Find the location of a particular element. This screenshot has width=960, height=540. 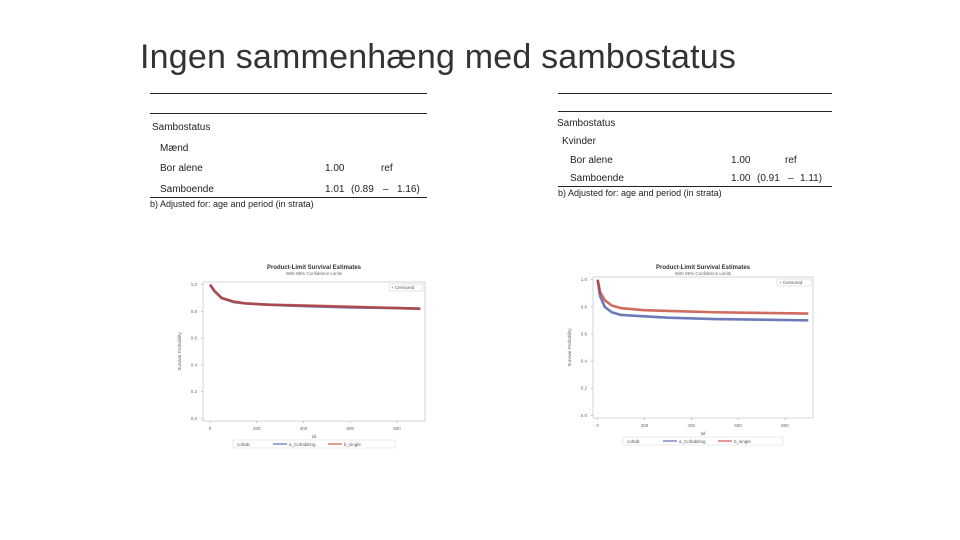

slide-title: Ingen sammenhæng med sambostatus is located at coordinates (438, 57).